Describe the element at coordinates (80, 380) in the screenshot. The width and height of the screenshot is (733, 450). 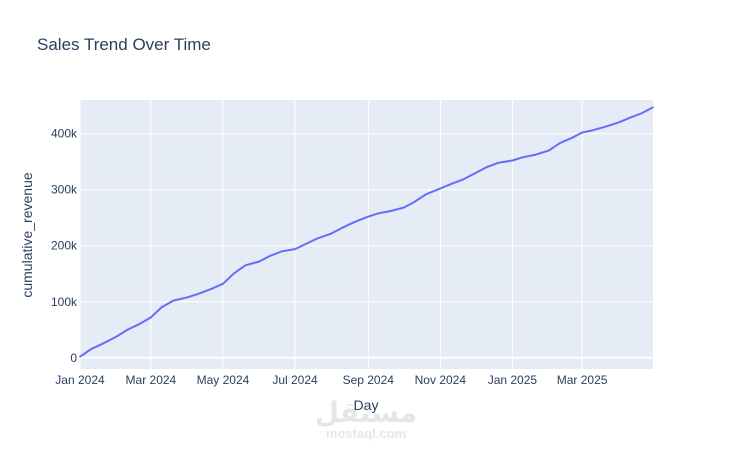
I see `x-tick-label: Jan 2024` at that location.